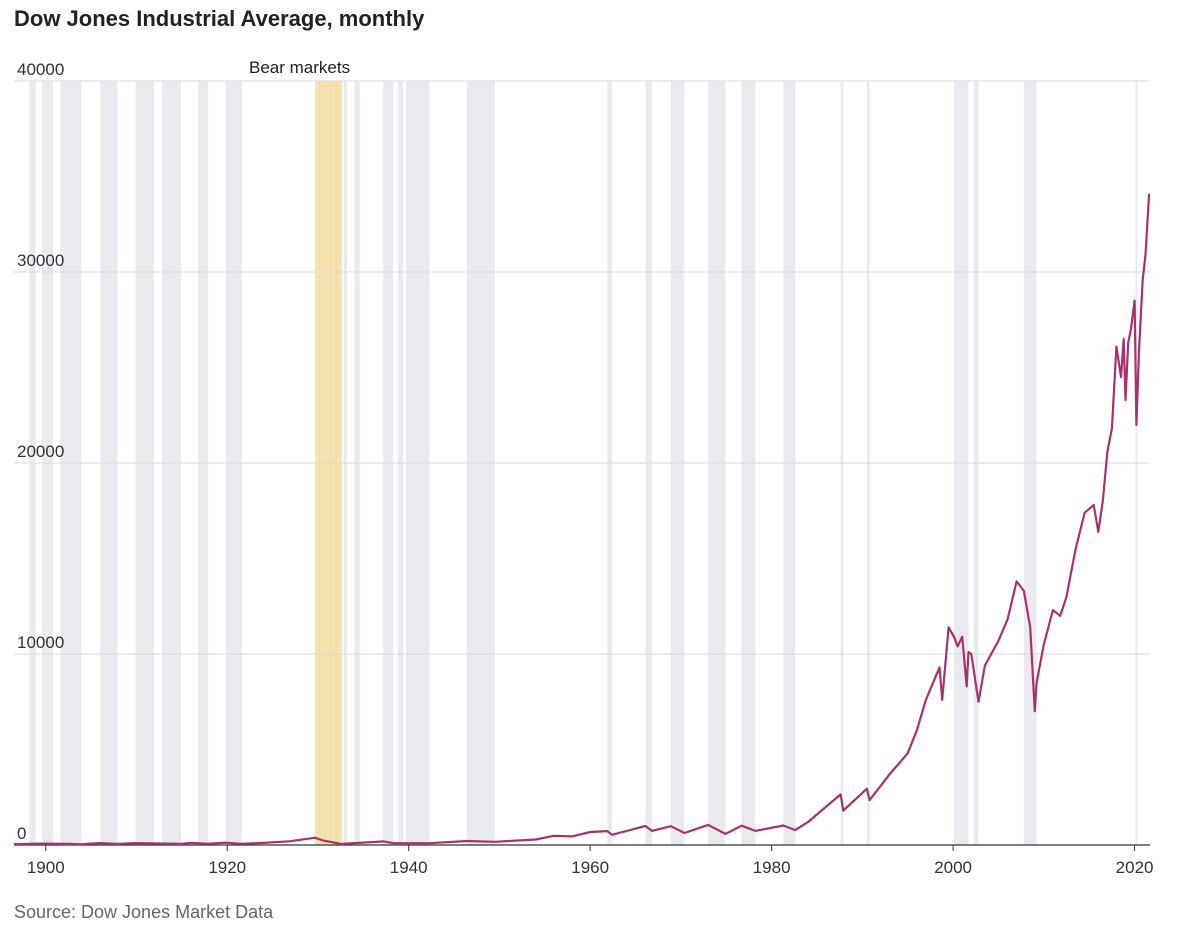 The height and width of the screenshot is (938, 1200). What do you see at coordinates (1135, 867) in the screenshot?
I see `x-tick-label: 2020` at bounding box center [1135, 867].